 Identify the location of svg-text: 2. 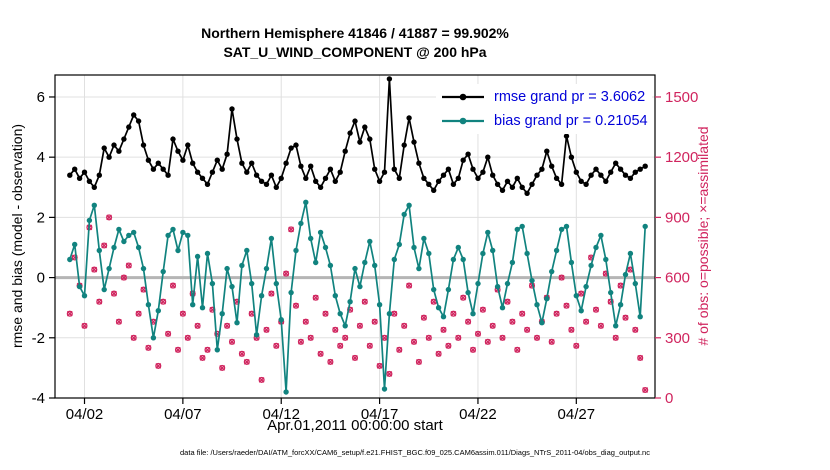
(41, 217).